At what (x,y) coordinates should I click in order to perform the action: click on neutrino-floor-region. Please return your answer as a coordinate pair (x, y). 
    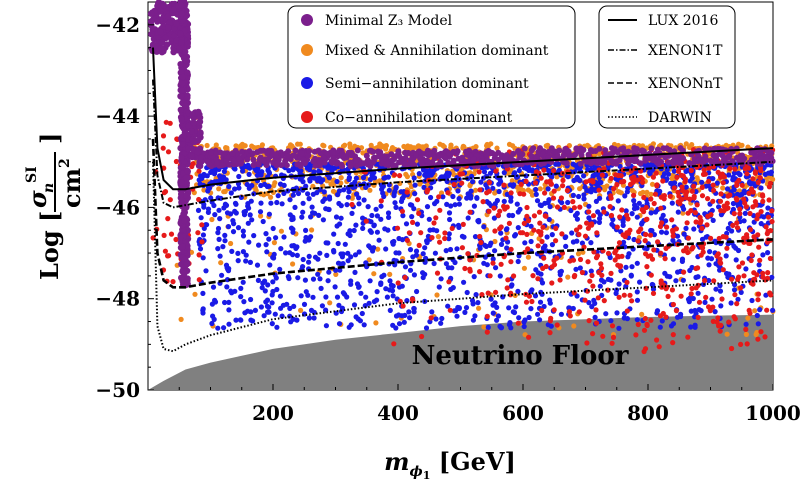
    Looking at the image, I should click on (460, 352).